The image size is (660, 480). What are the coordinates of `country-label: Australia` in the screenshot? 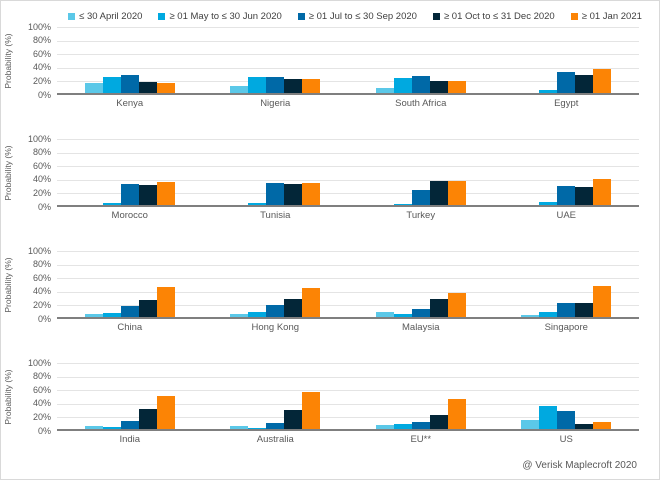 It's located at (275, 439).